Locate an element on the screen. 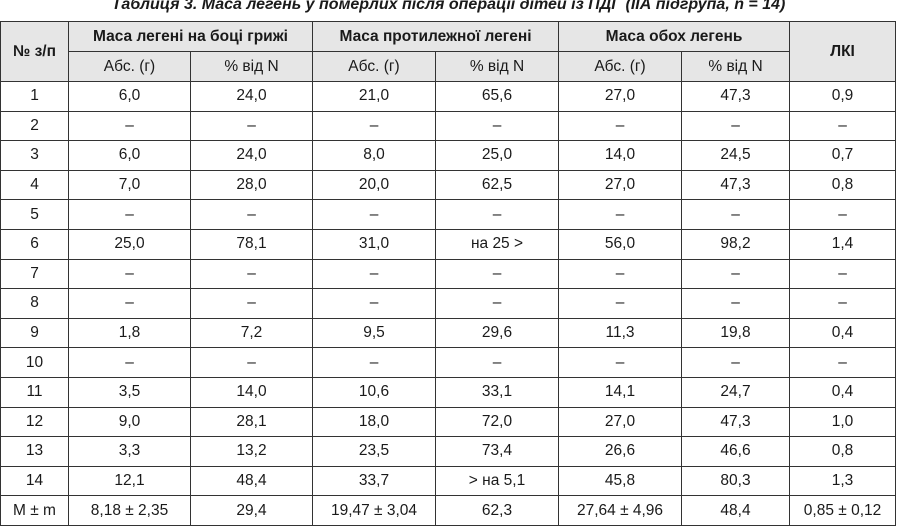 The width and height of the screenshot is (897, 526). table-row: 10– – – – – – – is located at coordinates (448, 362).